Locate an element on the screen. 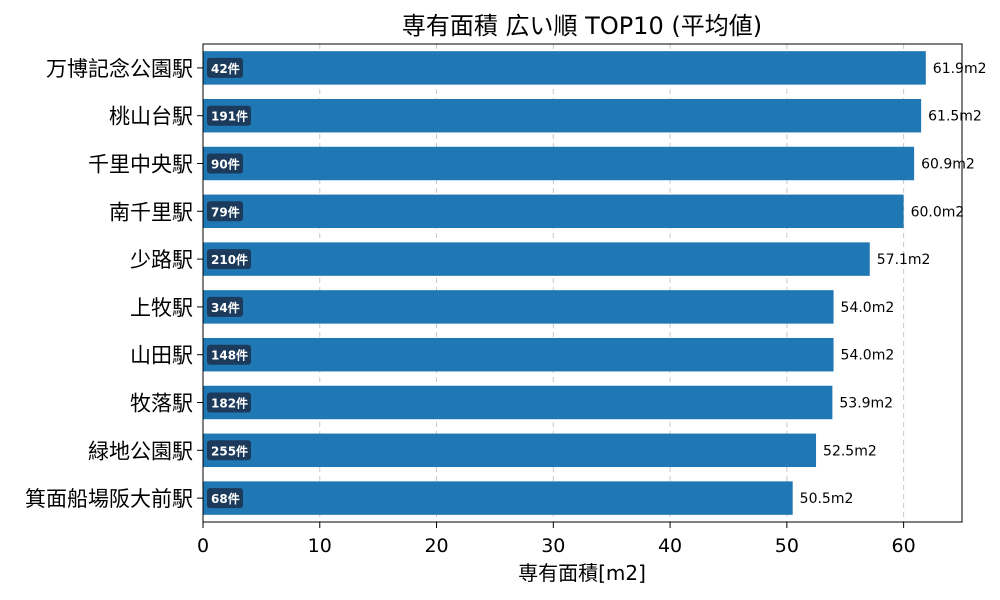 The image size is (1000, 600). x-tick-label: 10 is located at coordinates (320, 546).